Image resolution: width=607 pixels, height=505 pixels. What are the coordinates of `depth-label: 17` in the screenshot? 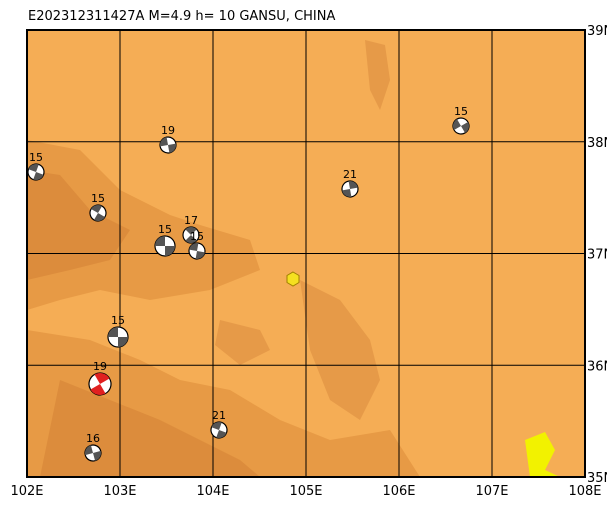 It's located at (191, 220).